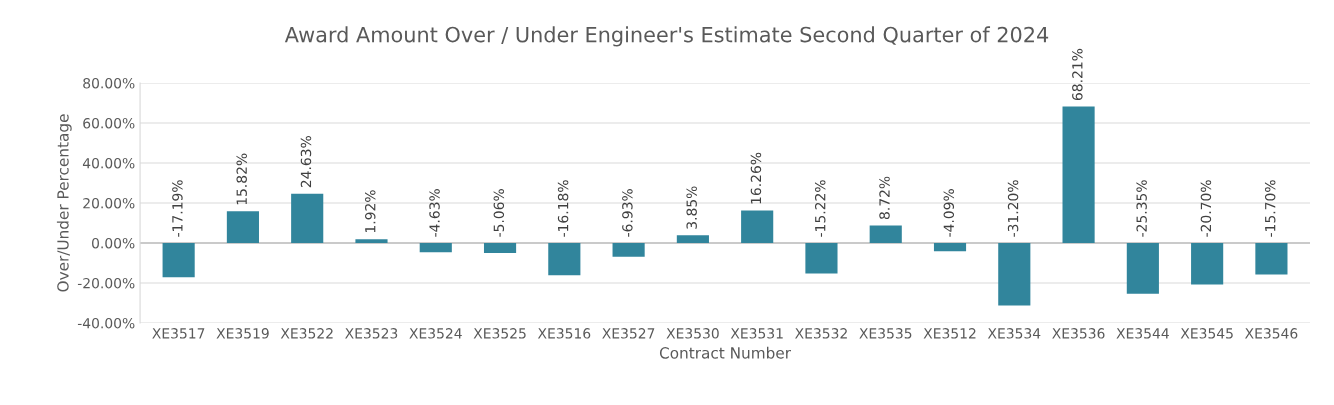  What do you see at coordinates (1013, 208) in the screenshot?
I see `data-label: -31.20%` at bounding box center [1013, 208].